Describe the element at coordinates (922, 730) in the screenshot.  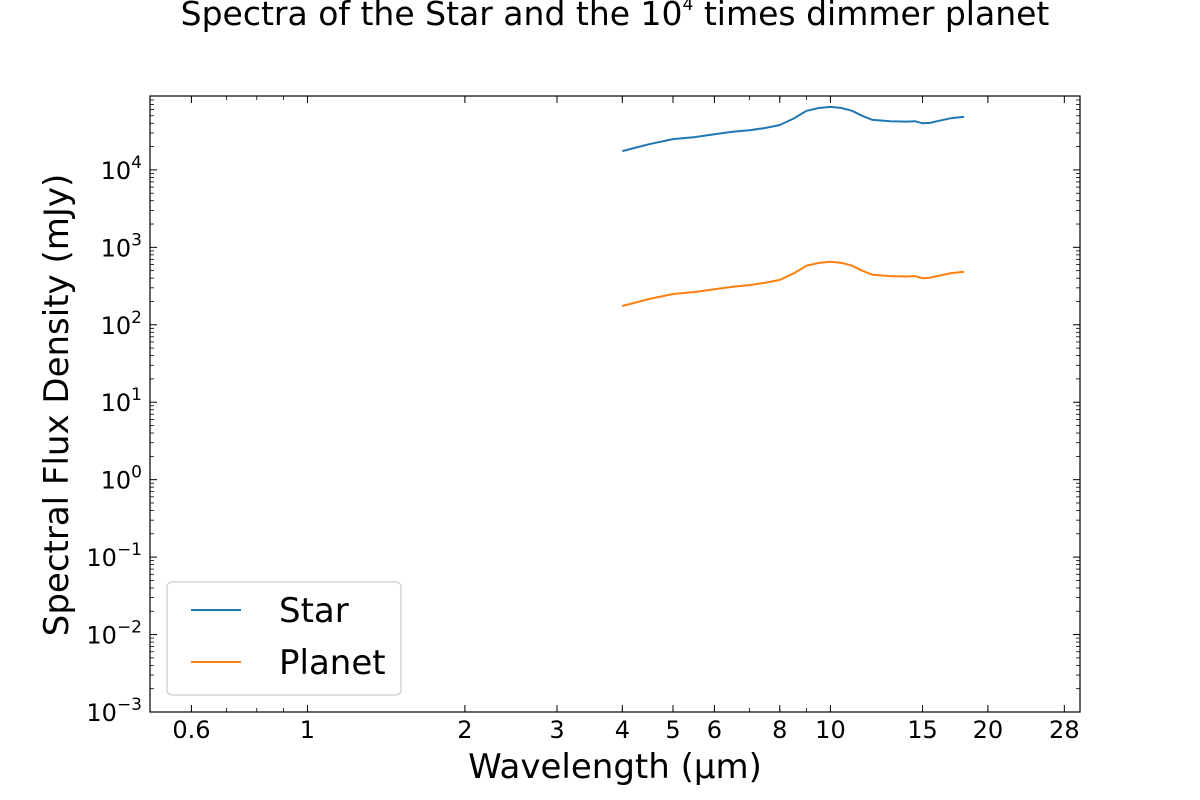
I see `x-tick-label: 15` at that location.